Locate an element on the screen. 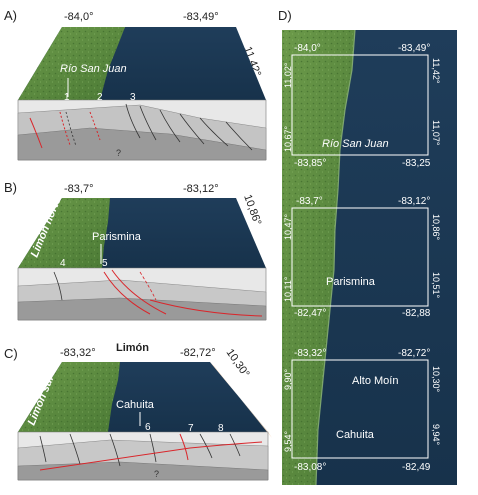 The height and width of the screenshot is (495, 478). panel-b-place: Parismina is located at coordinates (117, 237).